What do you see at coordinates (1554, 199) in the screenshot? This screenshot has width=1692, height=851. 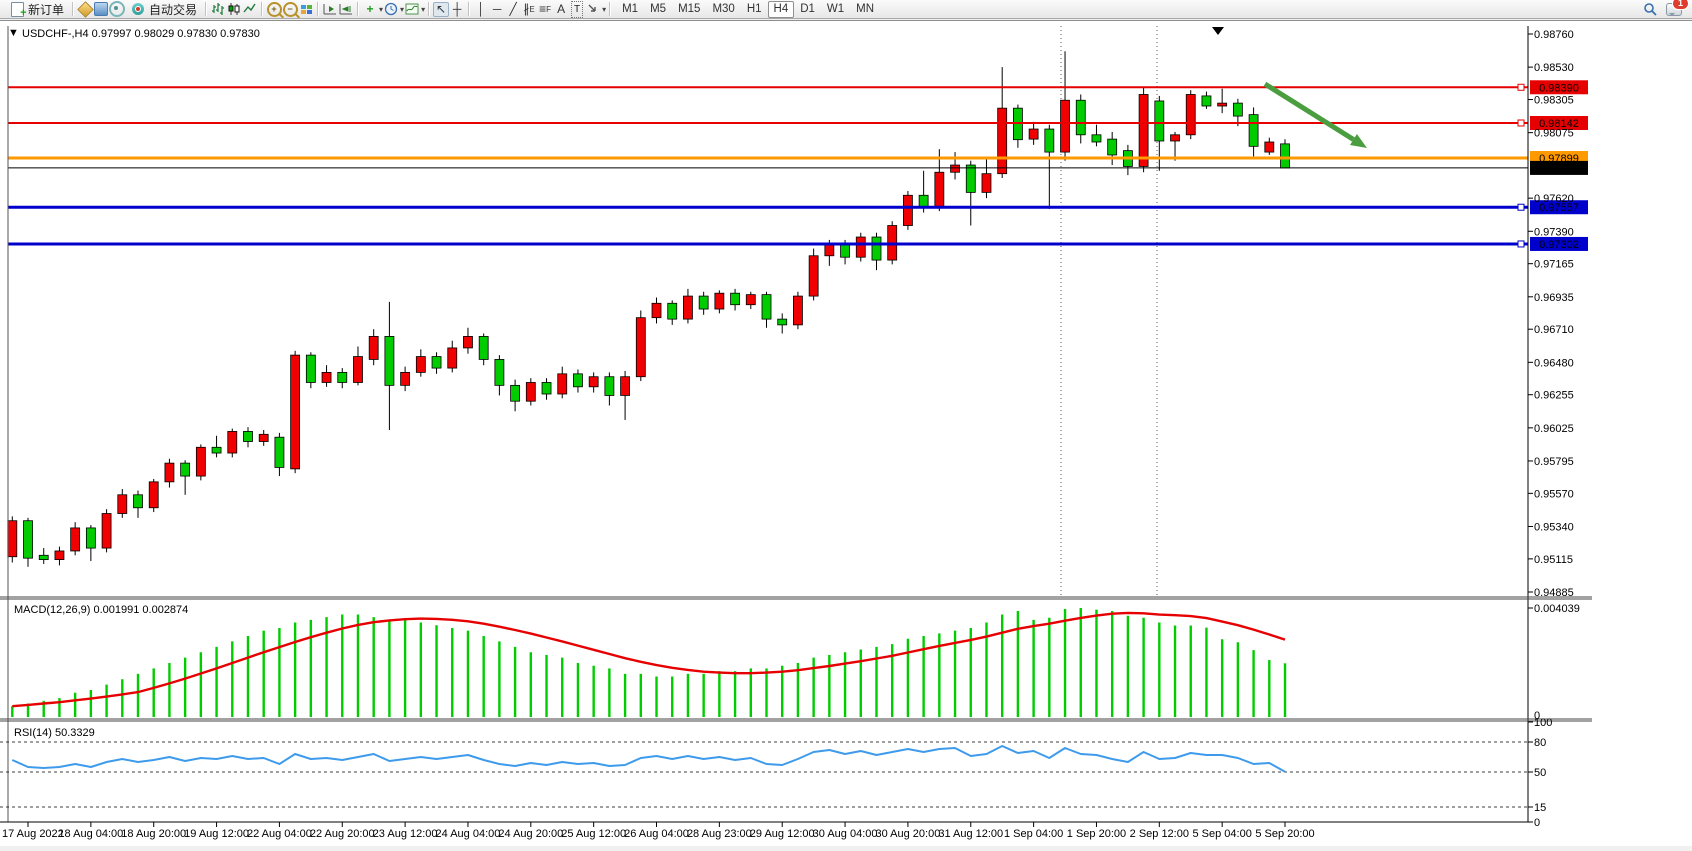 I see `axis-tick-label: 0.97620` at bounding box center [1554, 199].